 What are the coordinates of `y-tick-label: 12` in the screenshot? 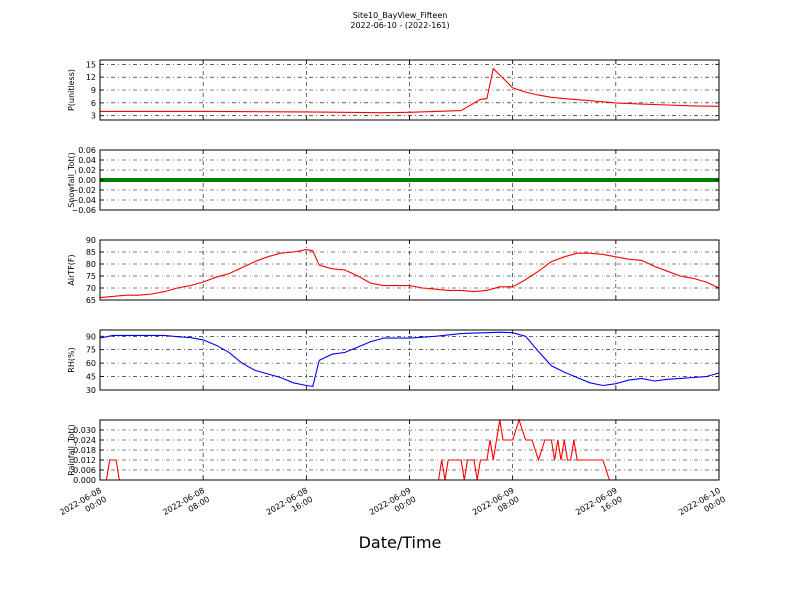 It's located at (91, 77).